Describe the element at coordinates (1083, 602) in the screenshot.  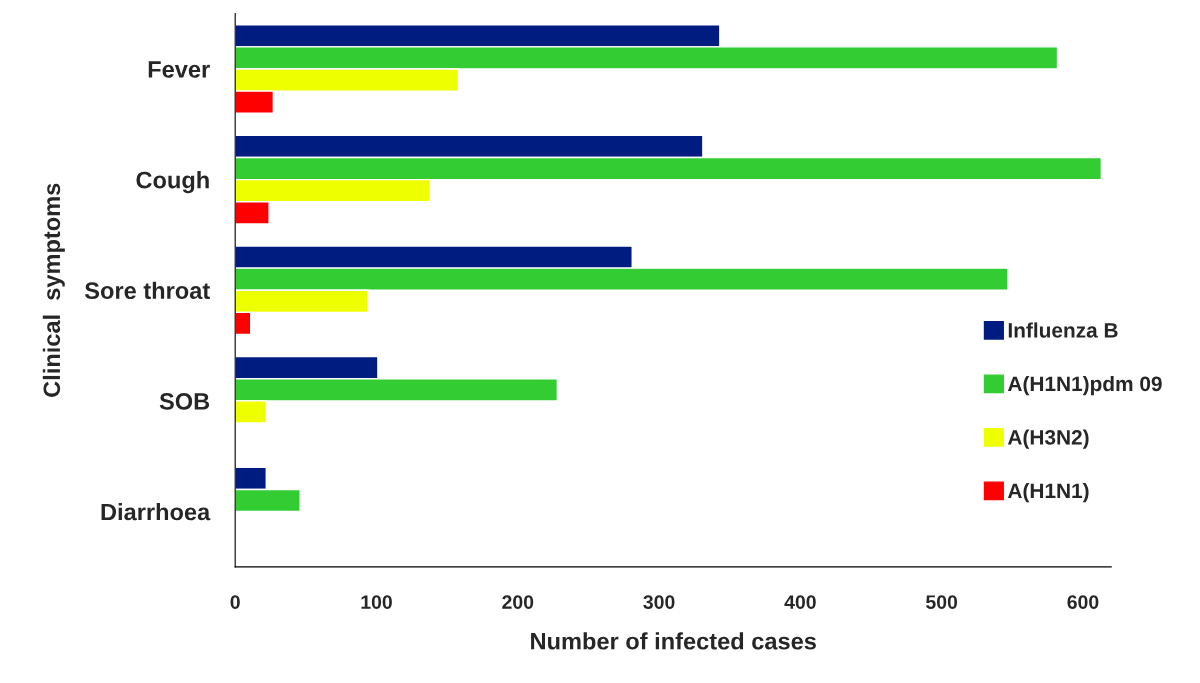
I see `x-tick-label: 600` at that location.